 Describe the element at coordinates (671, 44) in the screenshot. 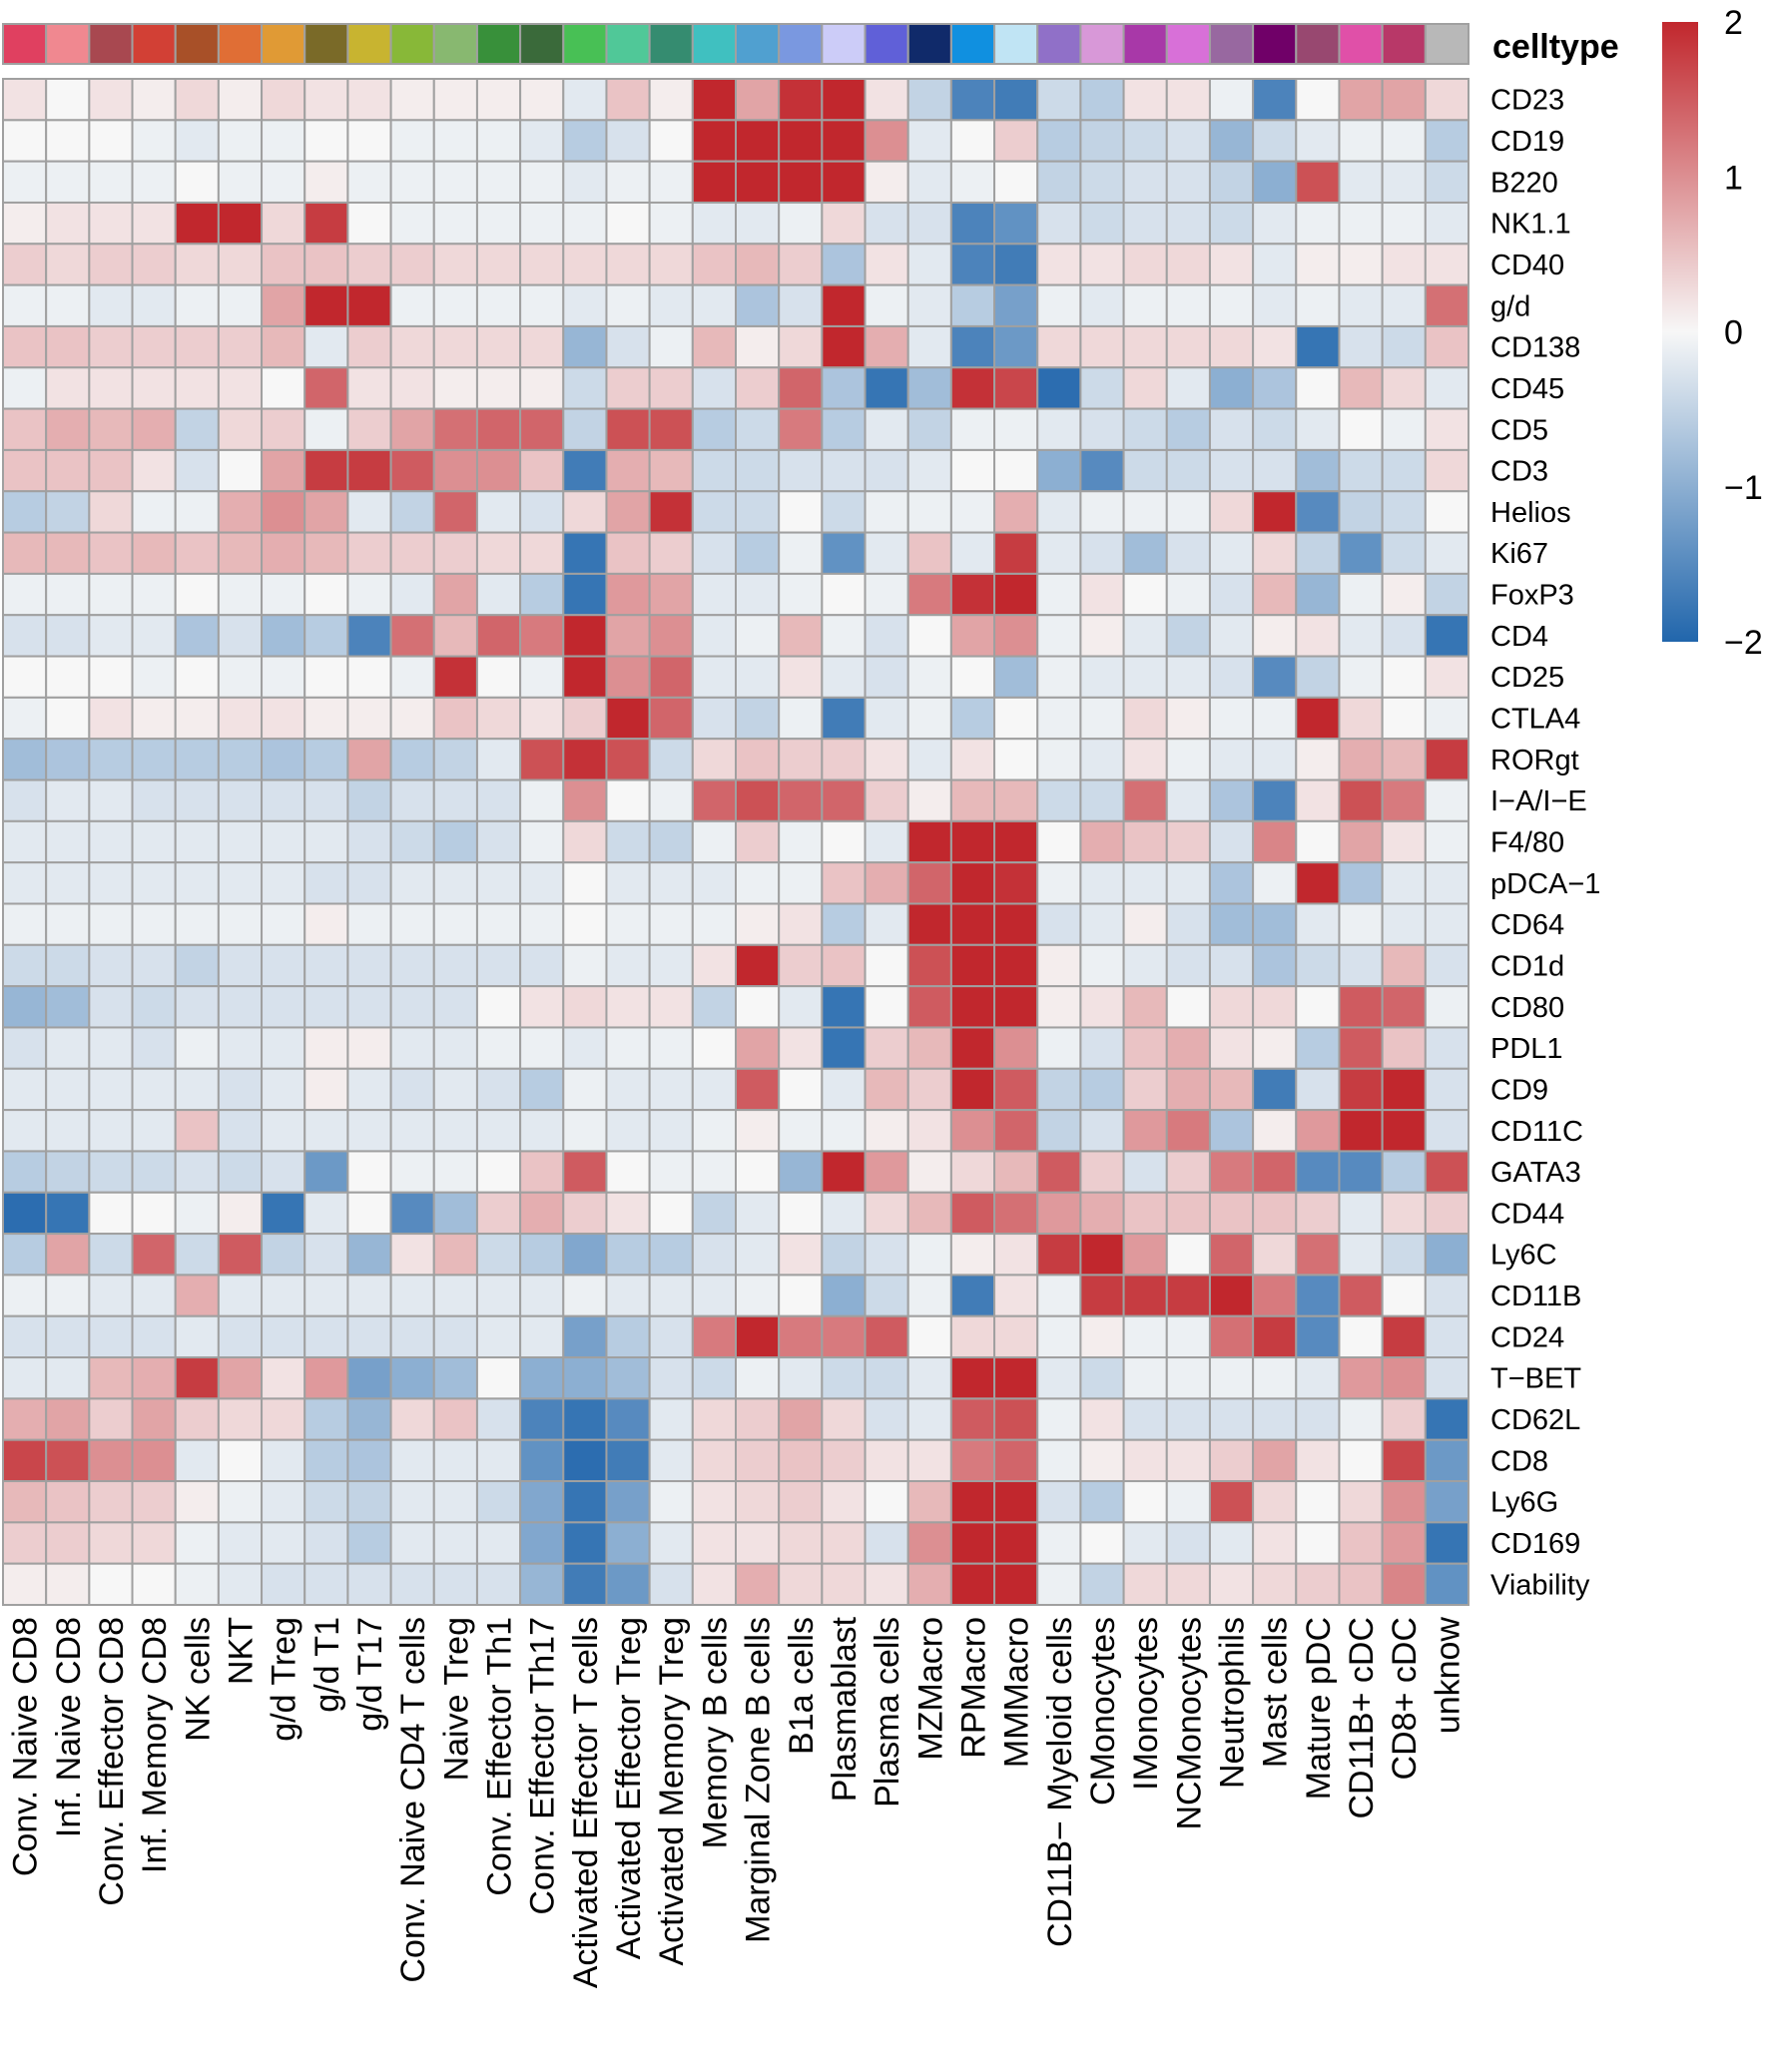

I see `annotation-cell-activated-memory-treg` at that location.